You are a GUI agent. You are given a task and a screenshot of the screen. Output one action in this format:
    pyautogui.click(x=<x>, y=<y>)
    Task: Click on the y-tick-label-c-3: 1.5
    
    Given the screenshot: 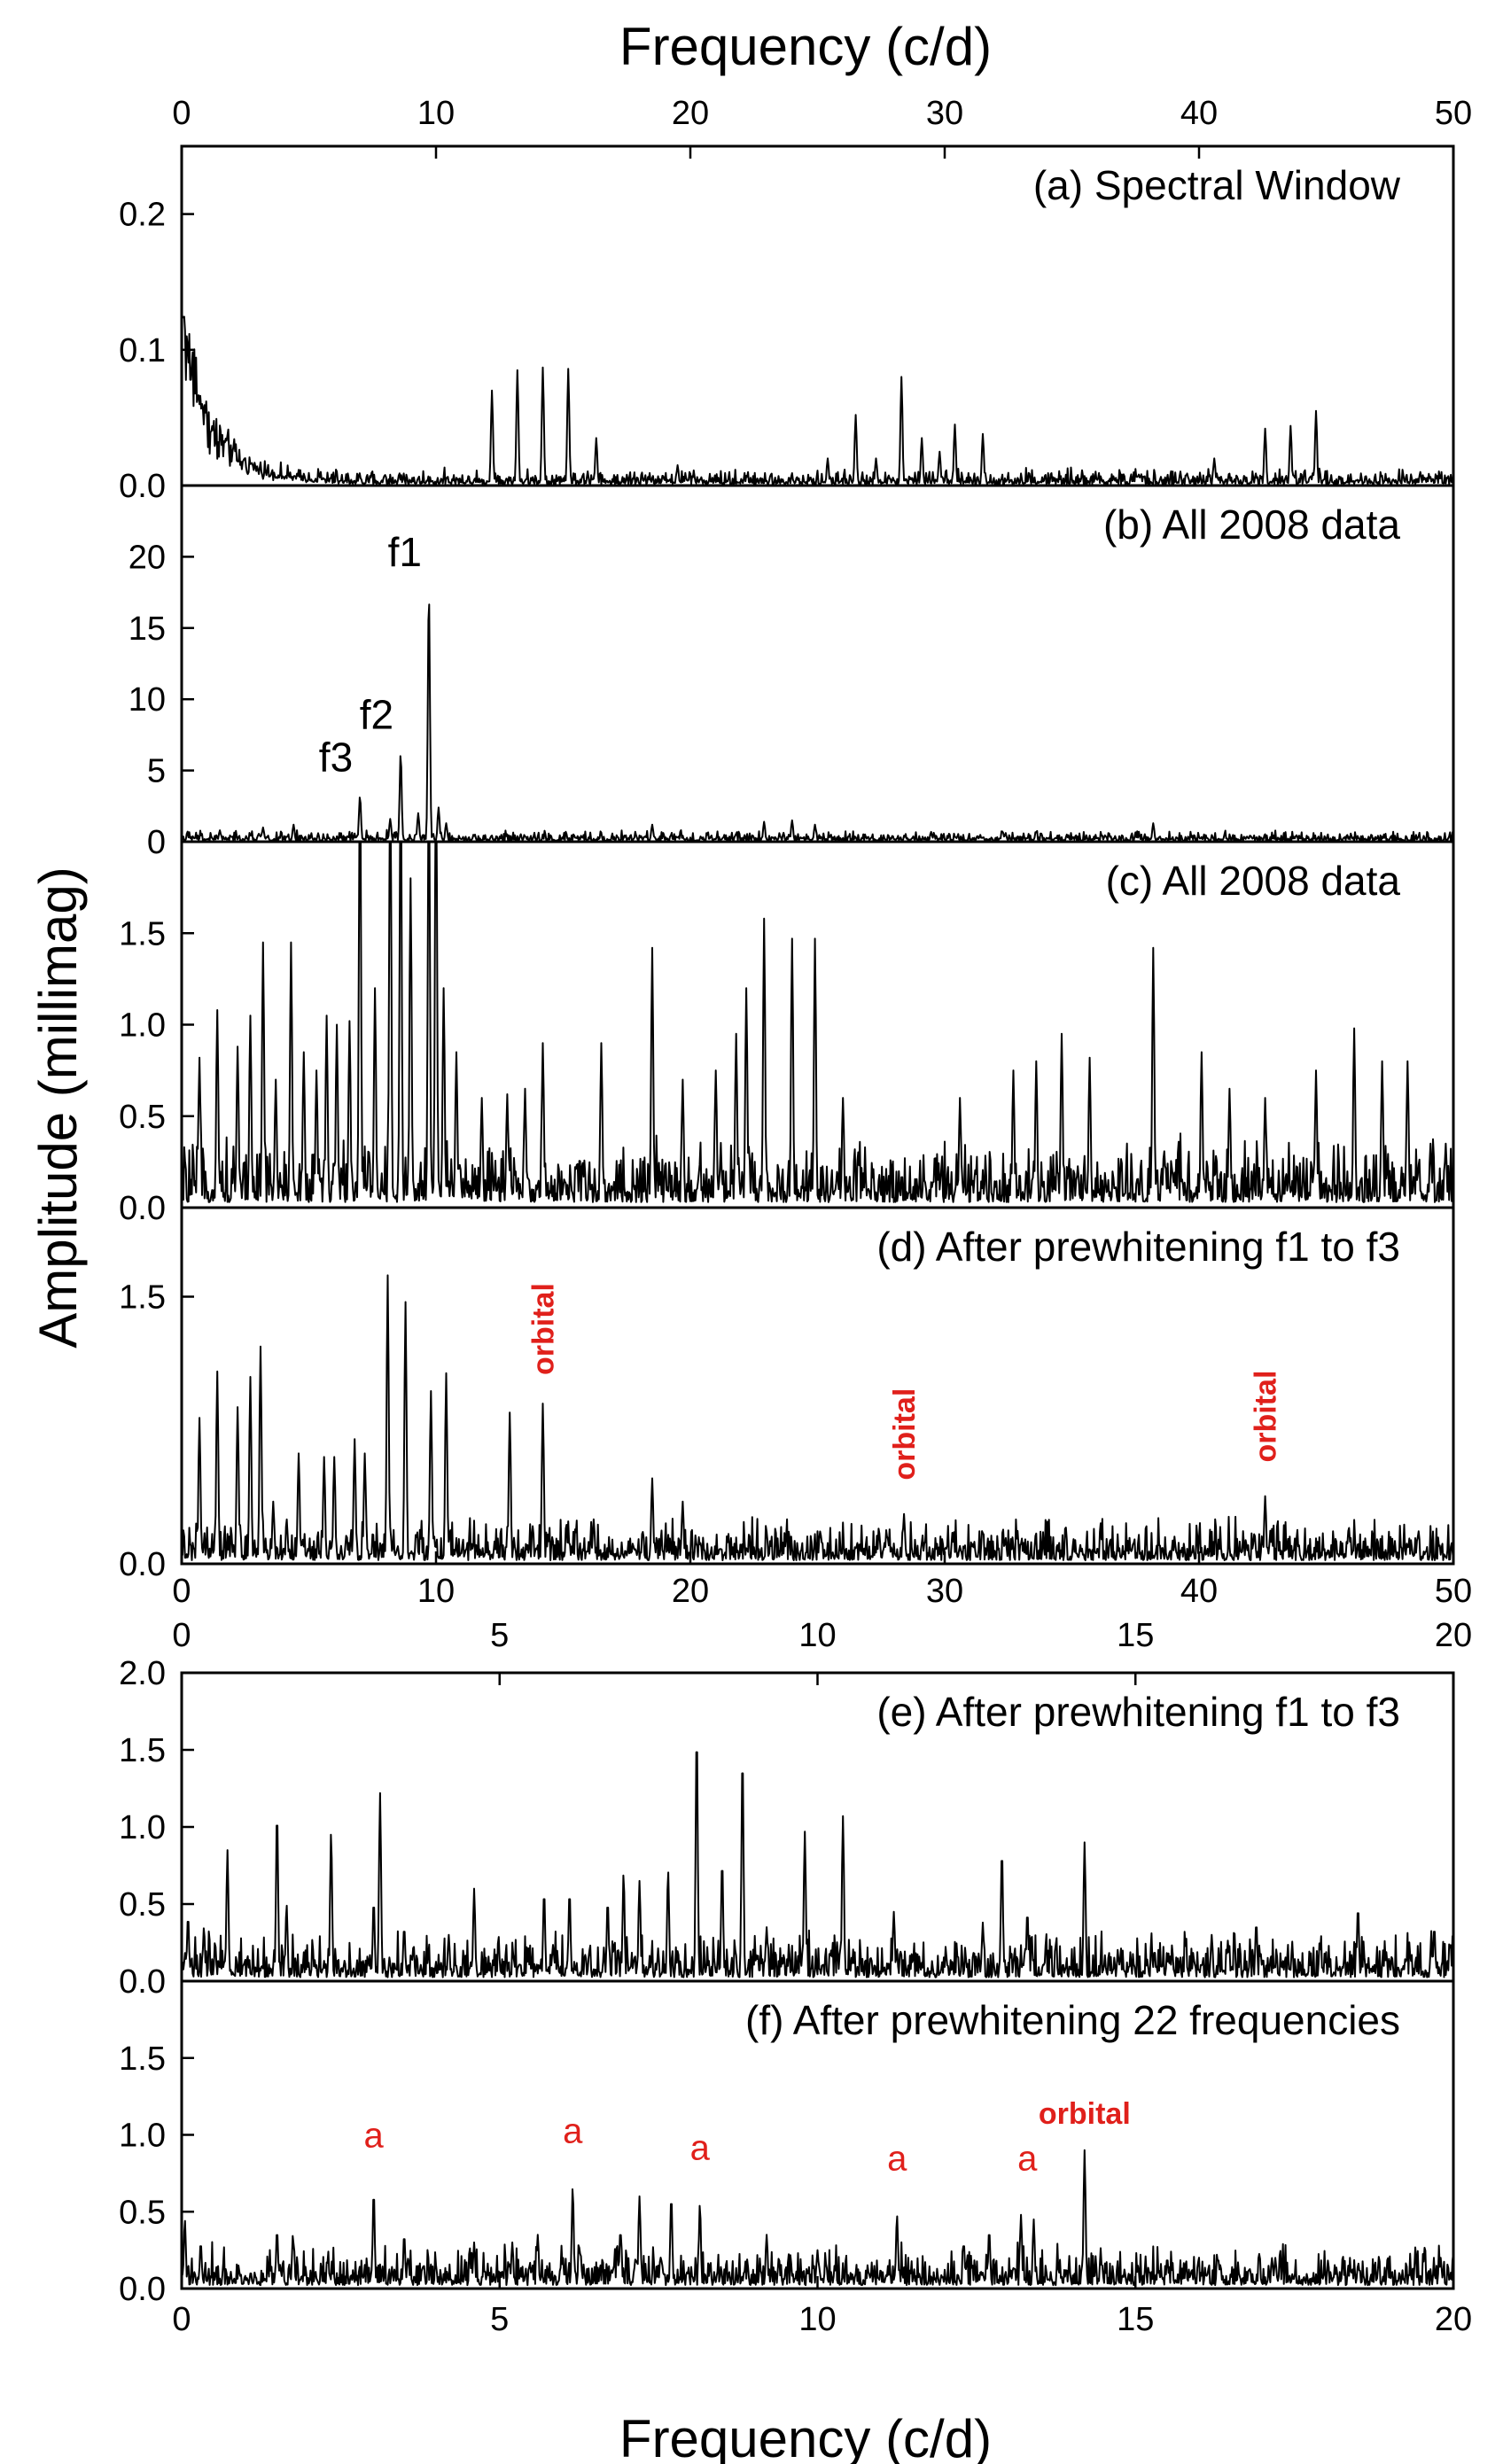 What is the action you would take?
    pyautogui.click(x=143, y=933)
    